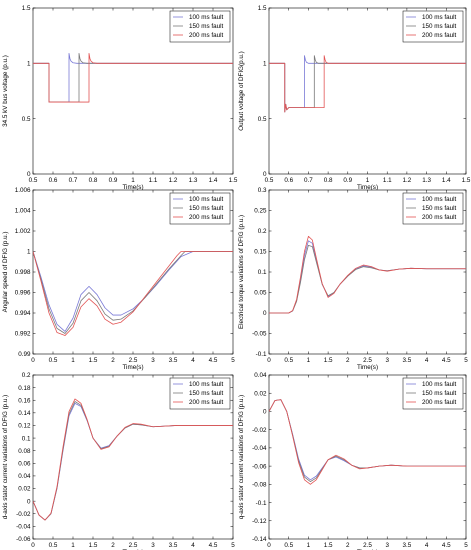  Describe the element at coordinates (446, 180) in the screenshot. I see `x-tick-label: 1.4` at that location.